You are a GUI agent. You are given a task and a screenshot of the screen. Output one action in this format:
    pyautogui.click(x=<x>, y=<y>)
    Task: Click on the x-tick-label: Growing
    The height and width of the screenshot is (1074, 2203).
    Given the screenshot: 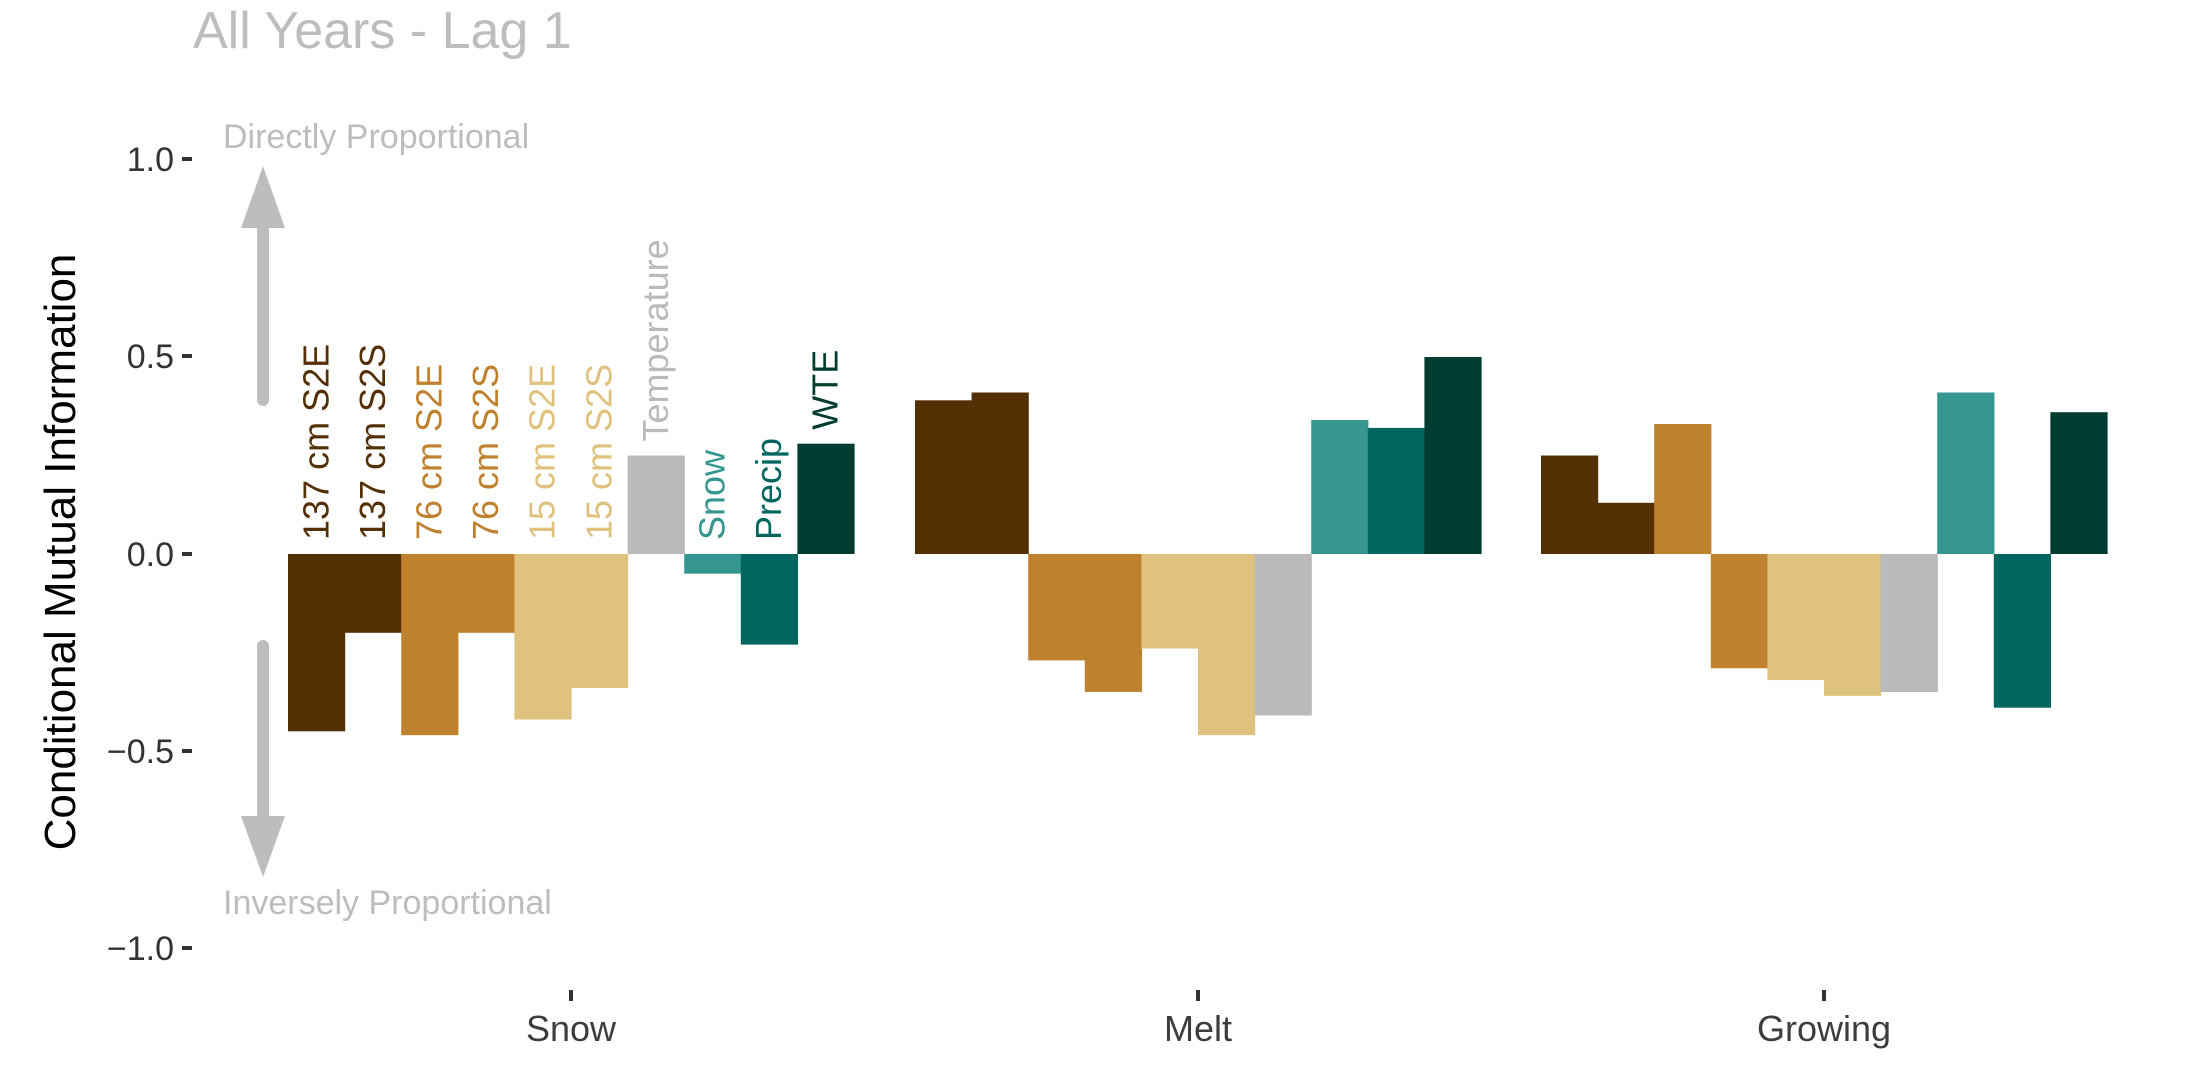 What is the action you would take?
    pyautogui.click(x=1824, y=1028)
    